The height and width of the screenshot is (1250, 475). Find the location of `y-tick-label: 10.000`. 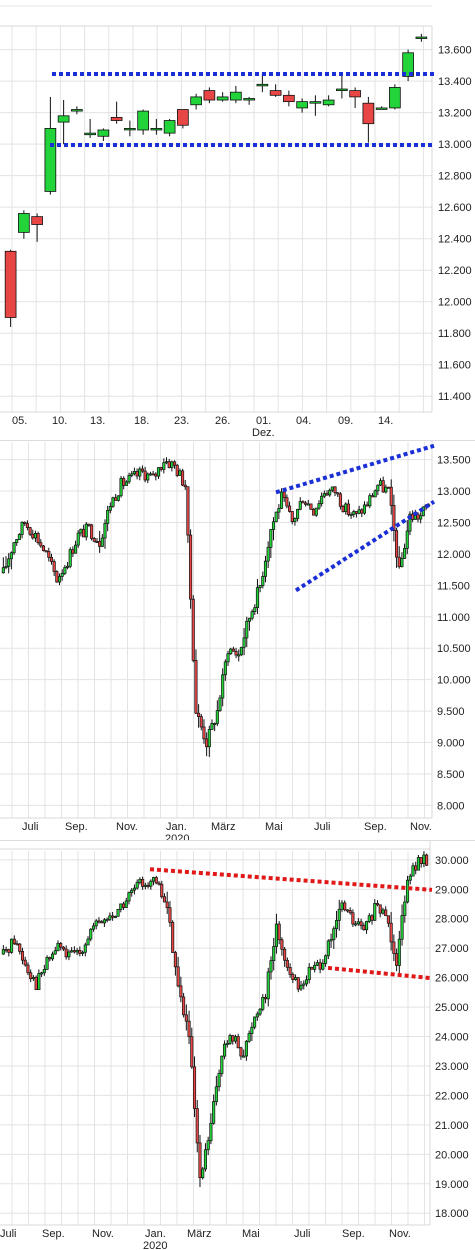

y-tick-label: 10.000 is located at coordinates (454, 681).